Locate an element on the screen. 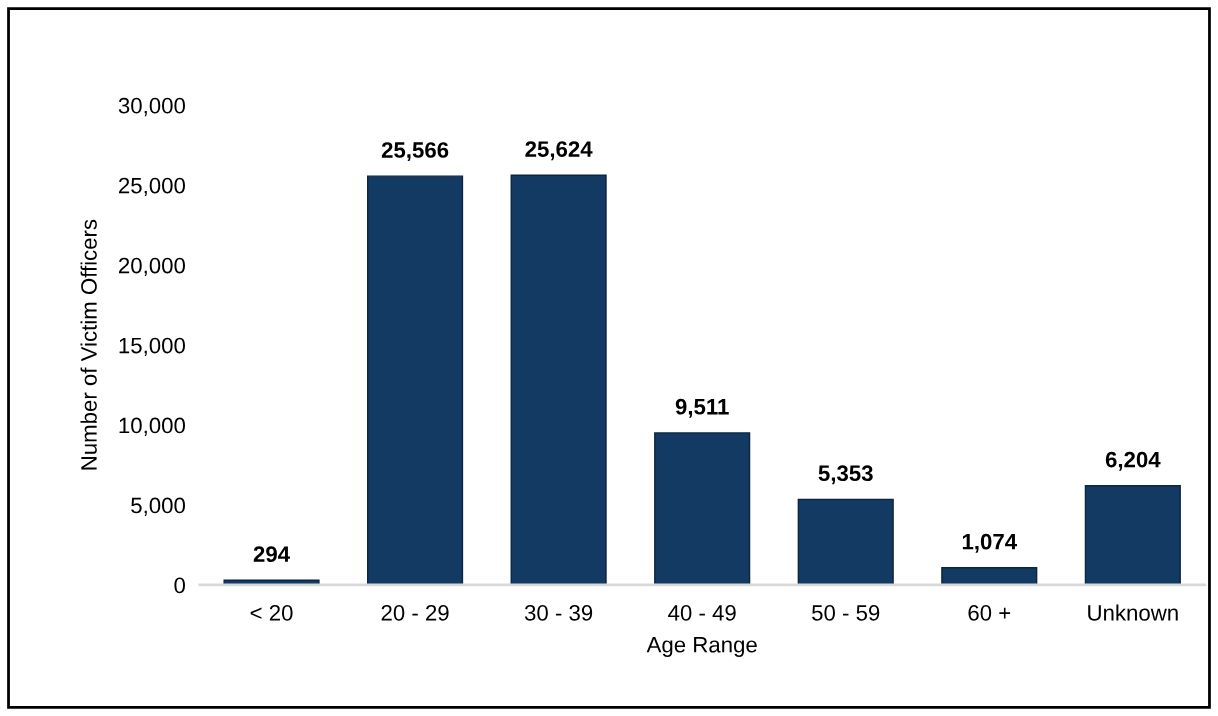  y-tick-label: 20,000 is located at coordinates (152, 267).